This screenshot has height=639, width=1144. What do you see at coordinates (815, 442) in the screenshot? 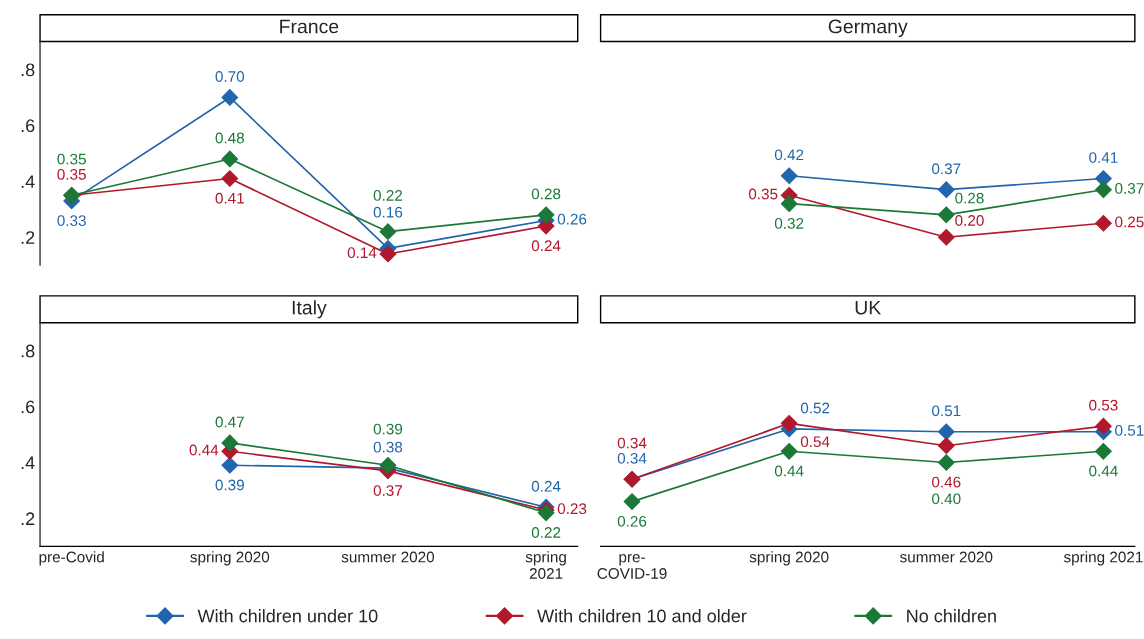
I see `data-label: 0.54` at bounding box center [815, 442].